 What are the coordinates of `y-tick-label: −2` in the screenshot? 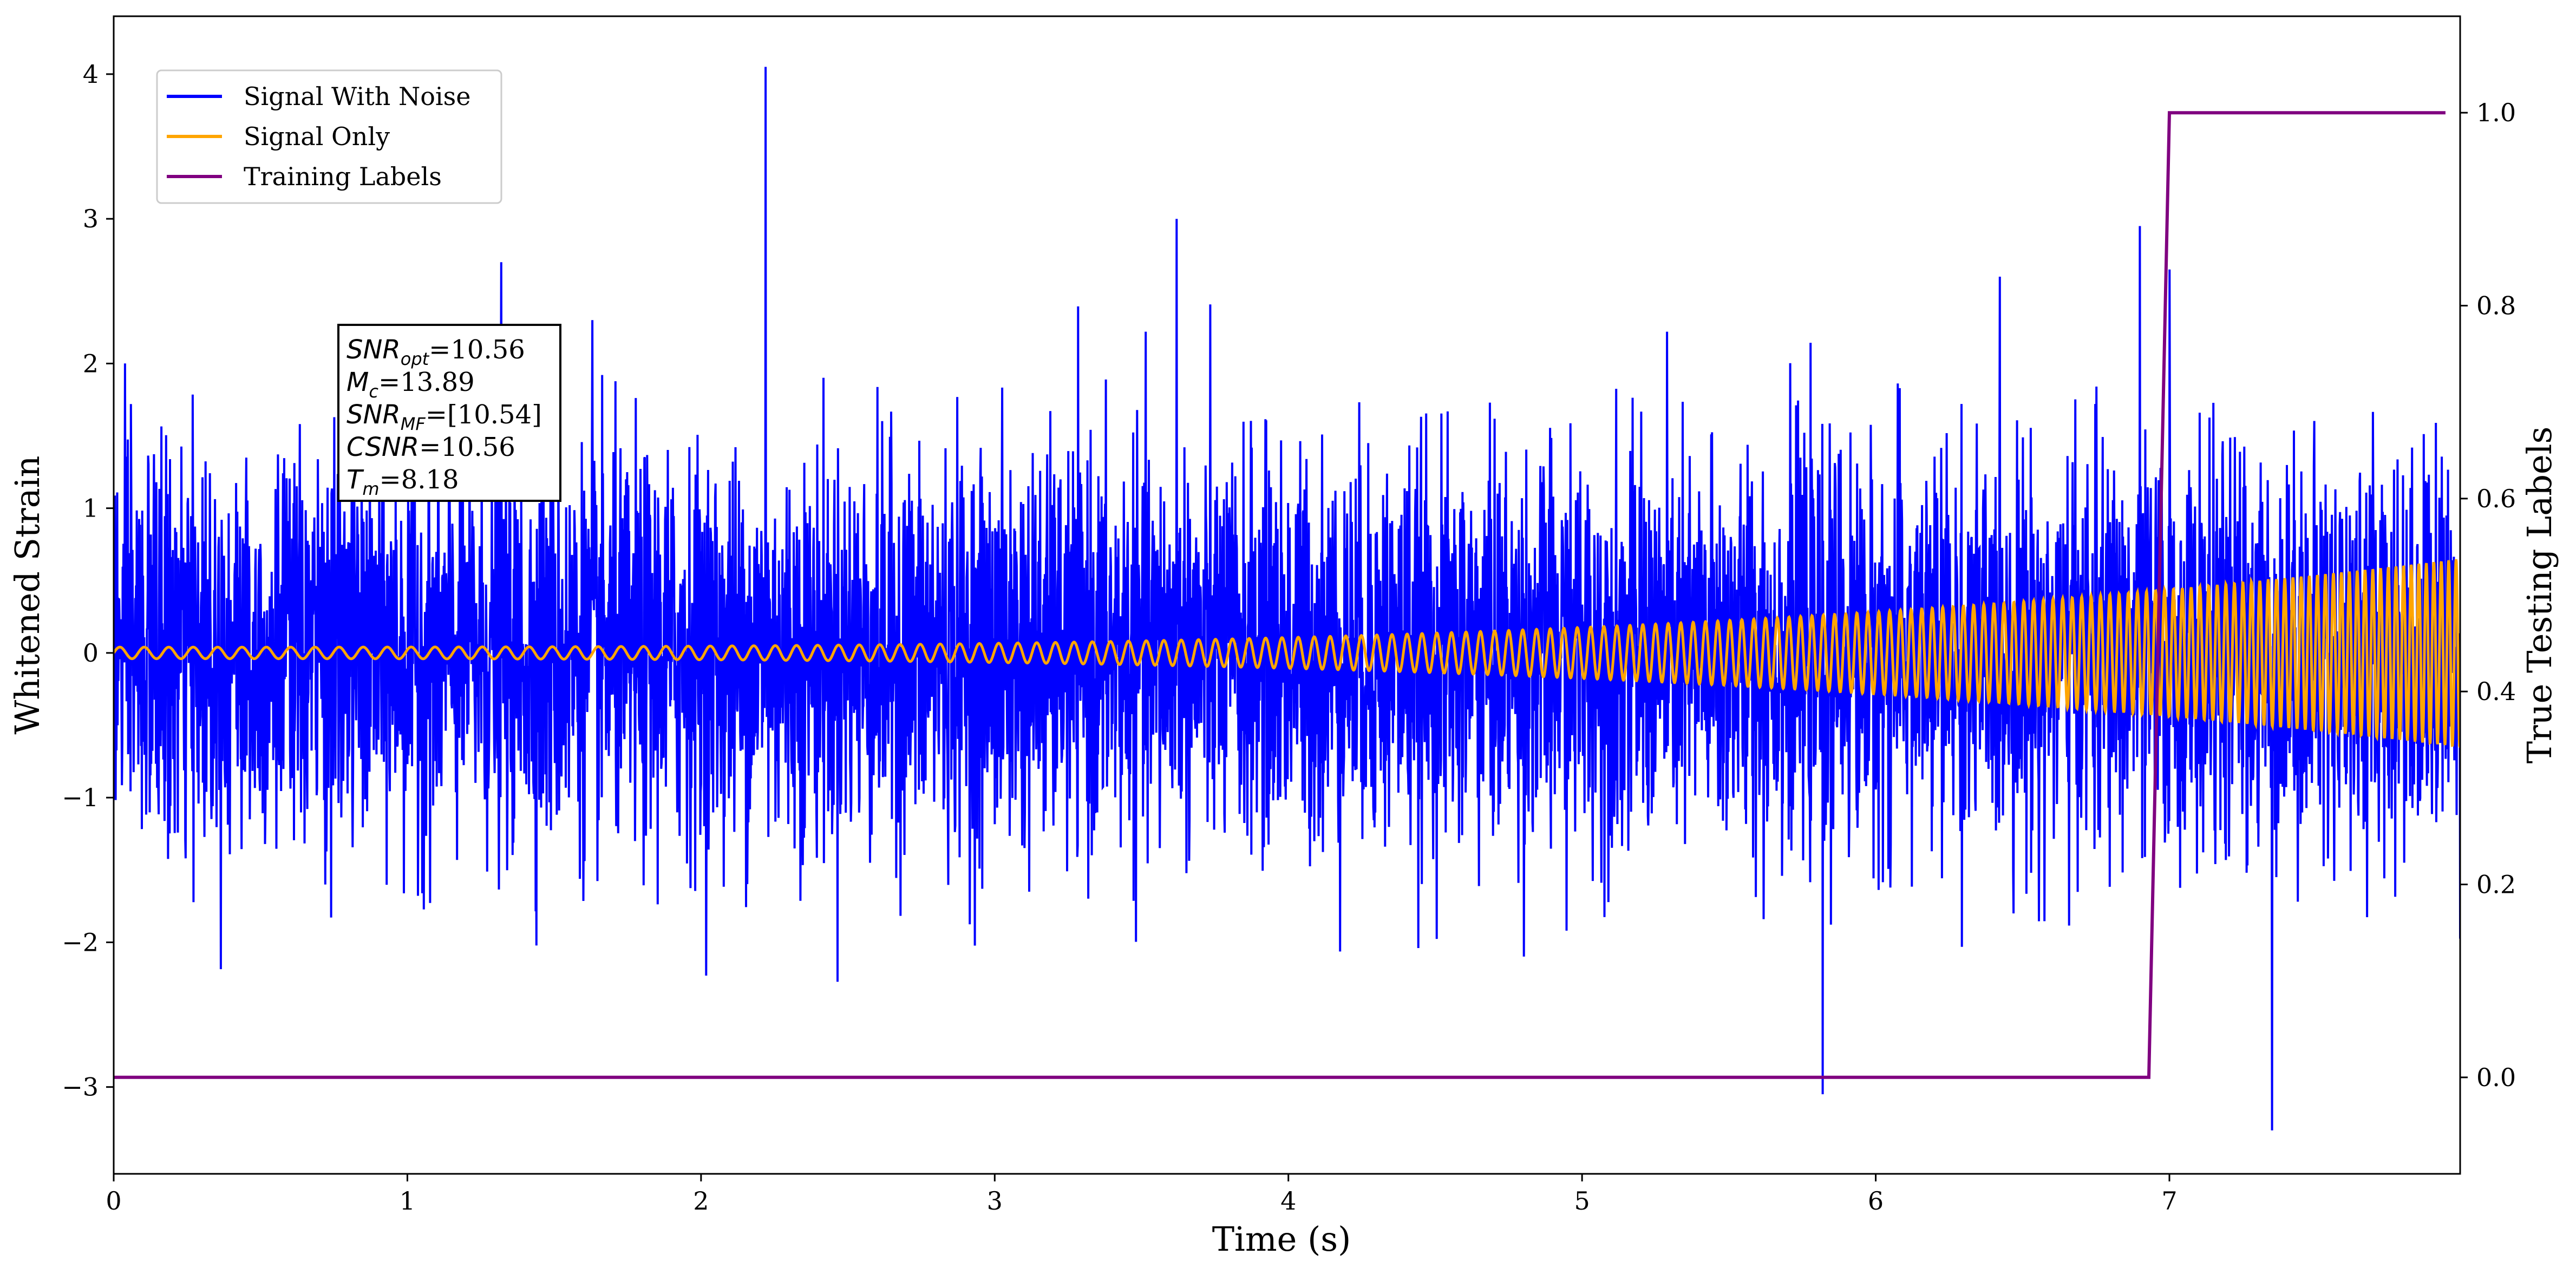 It's located at (80, 942).